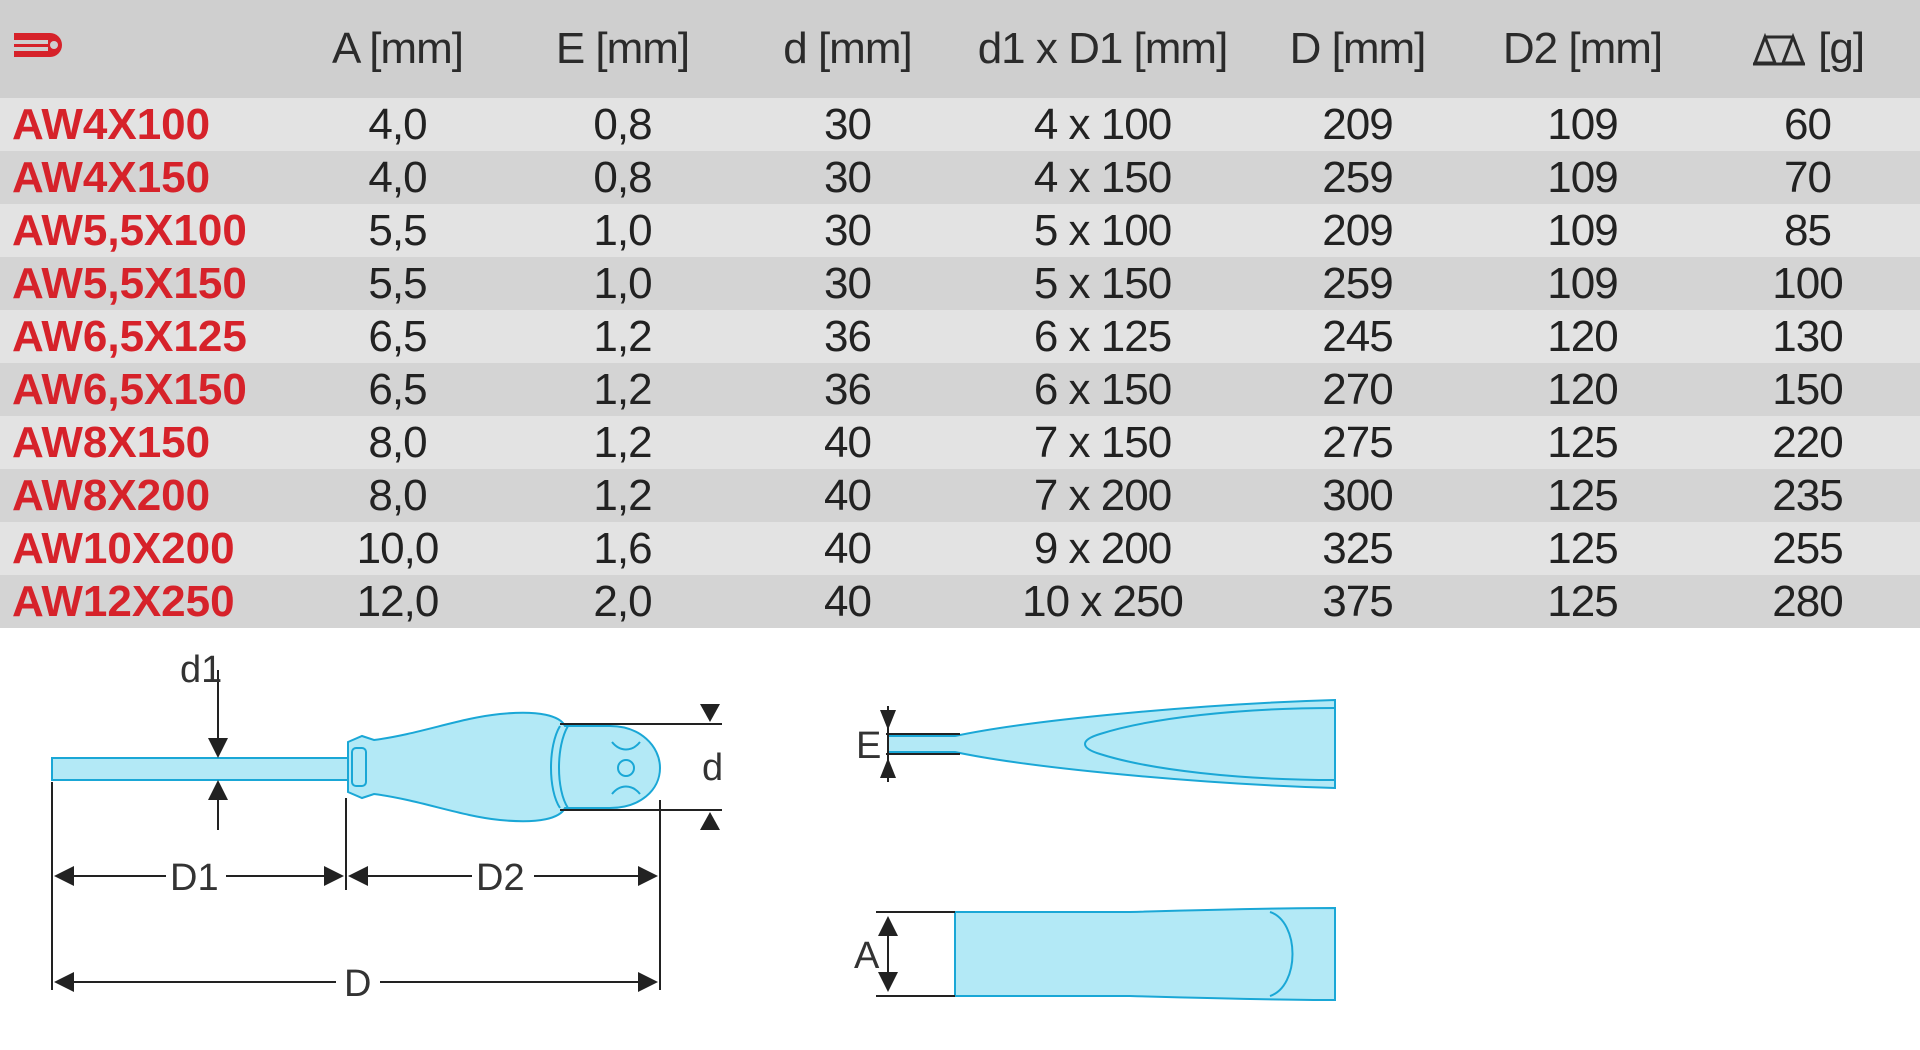 Image resolution: width=1920 pixels, height=1050 pixels. What do you see at coordinates (1807, 124) in the screenshot?
I see `cell-weight: 60` at bounding box center [1807, 124].